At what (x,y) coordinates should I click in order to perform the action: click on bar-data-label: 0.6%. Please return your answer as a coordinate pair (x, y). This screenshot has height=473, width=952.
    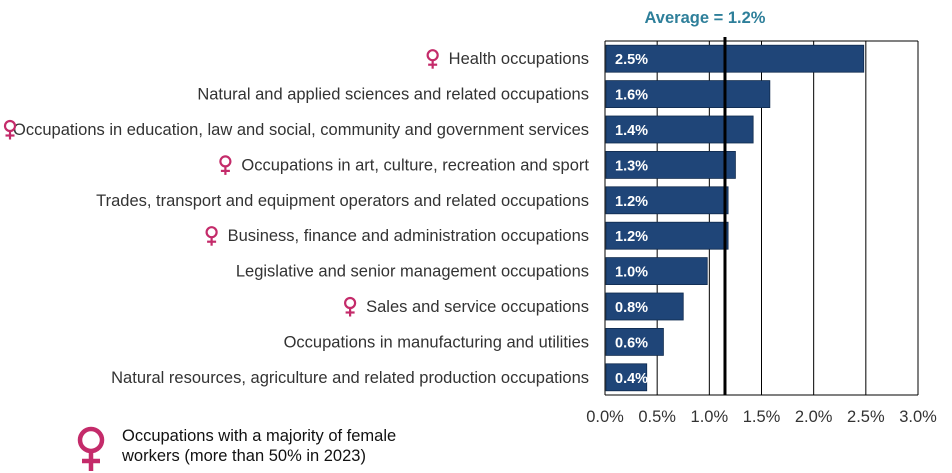
    Looking at the image, I should click on (631, 343).